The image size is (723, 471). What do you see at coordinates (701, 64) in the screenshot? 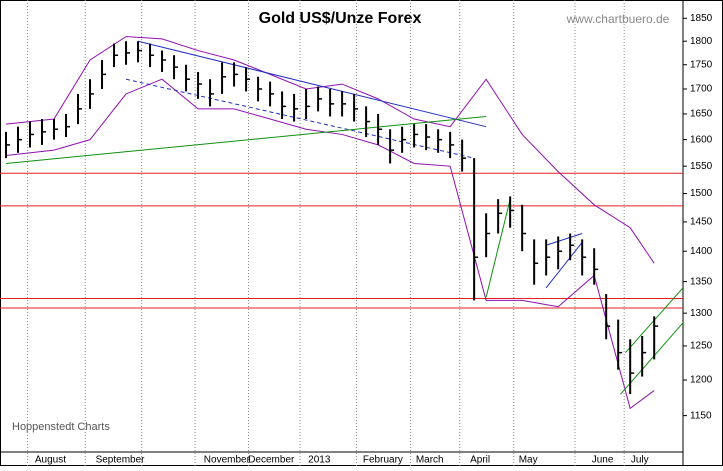
I see `y-tick-label: 1750` at bounding box center [701, 64].